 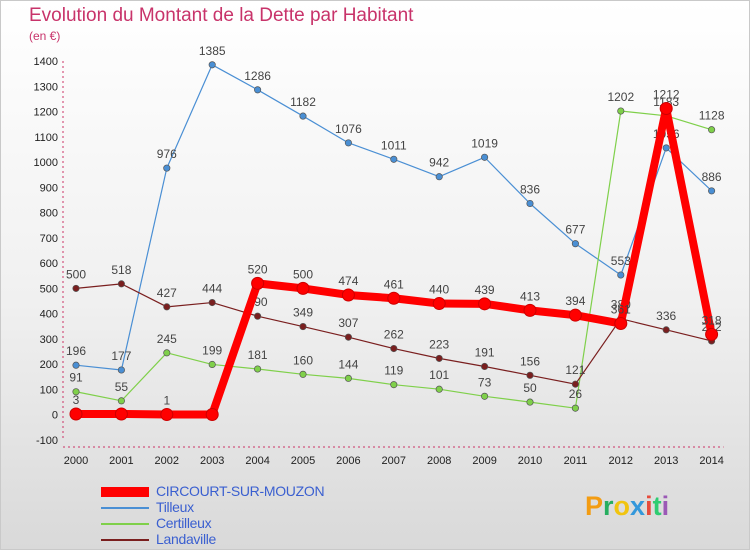 What do you see at coordinates (49, 214) in the screenshot?
I see `y-tick-label: 800` at bounding box center [49, 214].